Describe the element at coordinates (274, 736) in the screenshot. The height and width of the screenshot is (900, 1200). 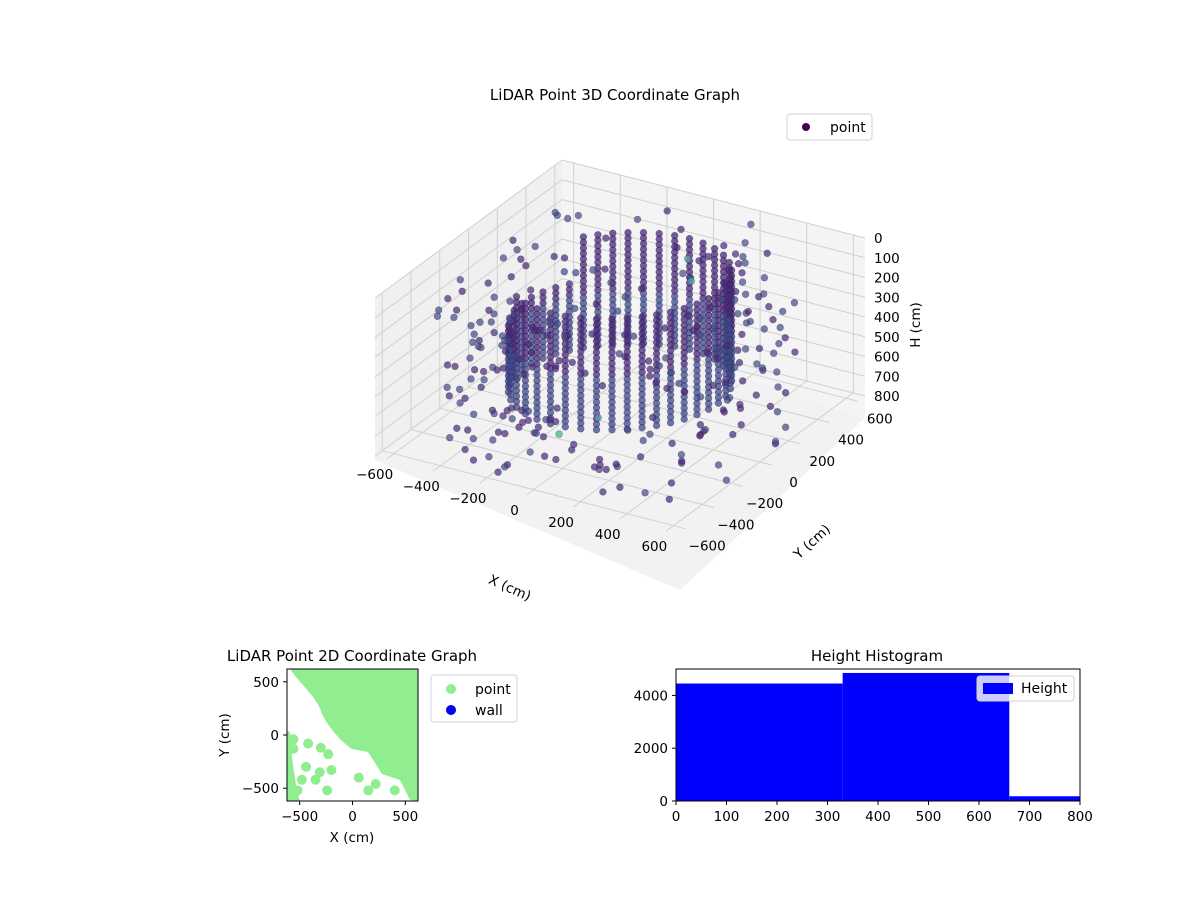
I see `y-tick-label-2d: 0` at that location.